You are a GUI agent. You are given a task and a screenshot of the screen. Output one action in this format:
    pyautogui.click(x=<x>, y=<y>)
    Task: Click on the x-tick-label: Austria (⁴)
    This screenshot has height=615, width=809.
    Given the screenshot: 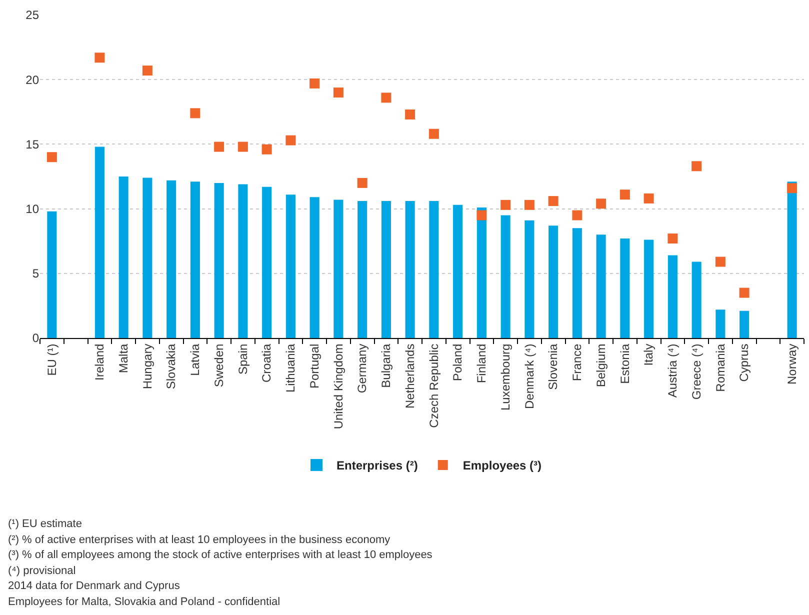 What is the action you would take?
    pyautogui.click(x=673, y=371)
    